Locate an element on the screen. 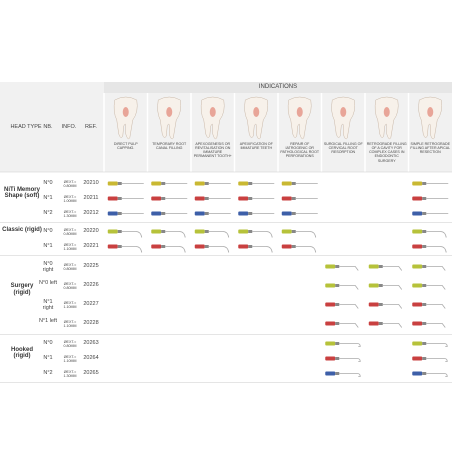  head-type: Surgery (rigid) is located at coordinates (22, 289).